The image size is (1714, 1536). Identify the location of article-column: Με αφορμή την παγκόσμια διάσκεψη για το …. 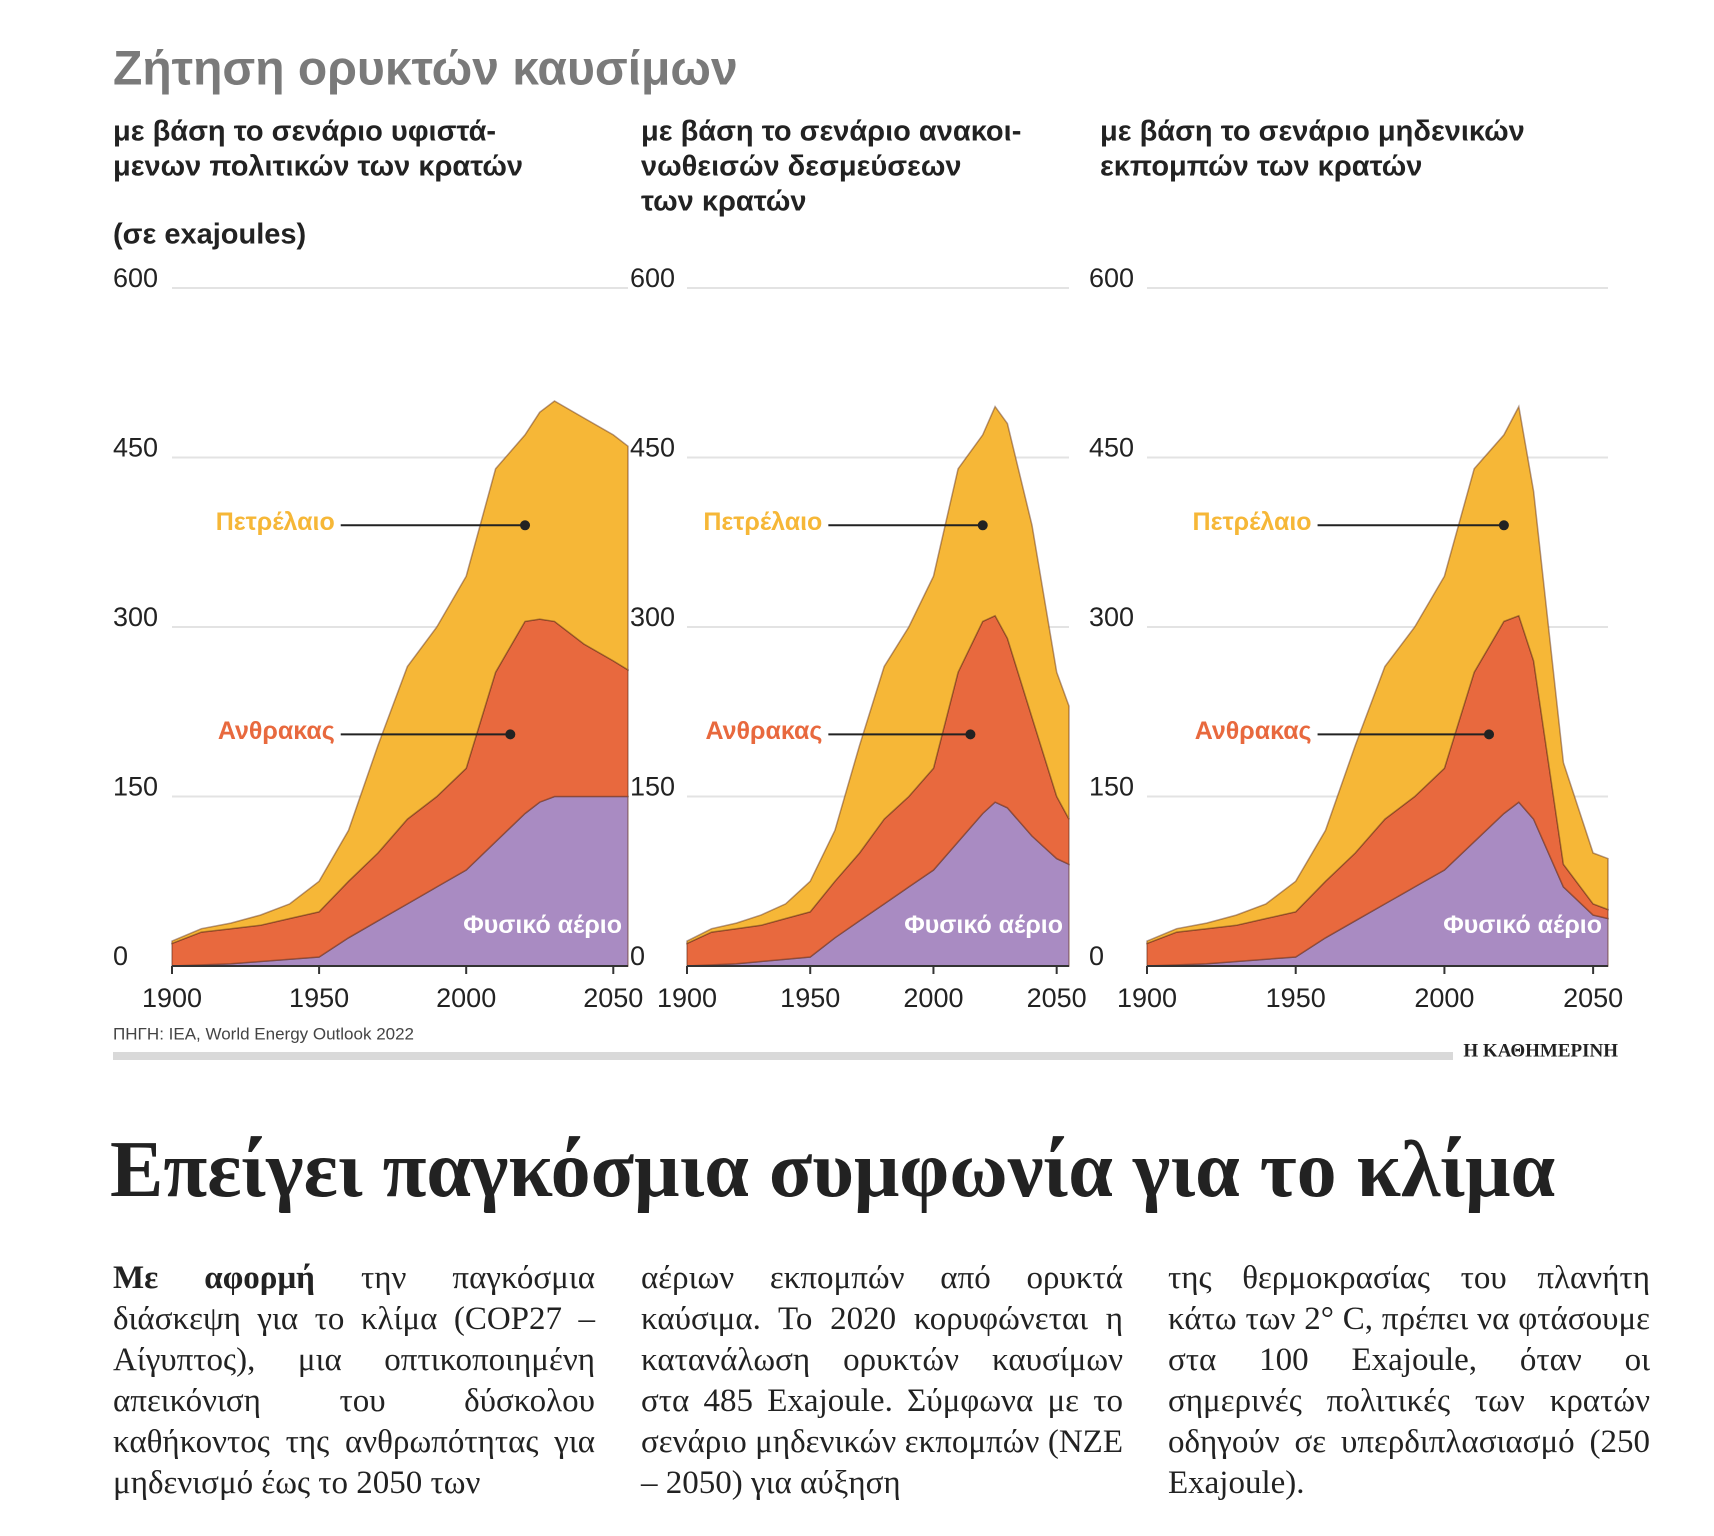
(354, 1381).